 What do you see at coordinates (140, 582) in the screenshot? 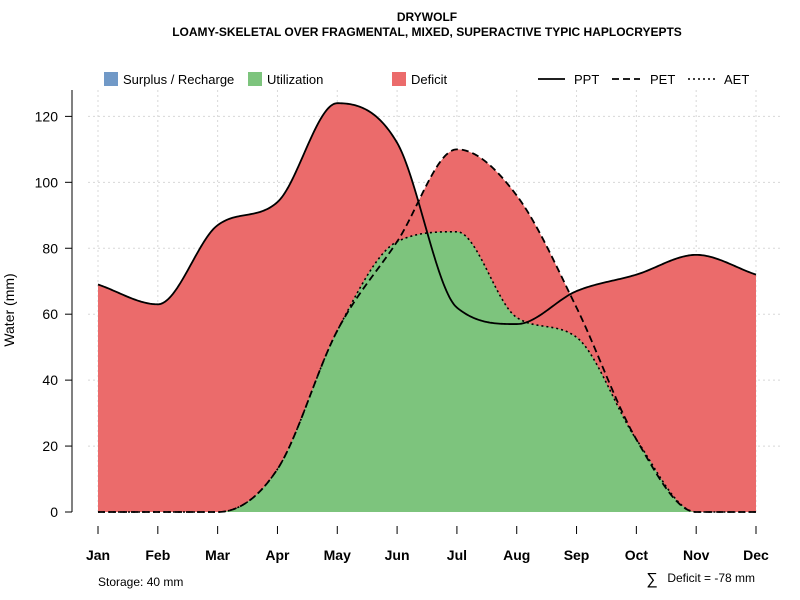
I see `storage-note: Storage: 40 mm` at bounding box center [140, 582].